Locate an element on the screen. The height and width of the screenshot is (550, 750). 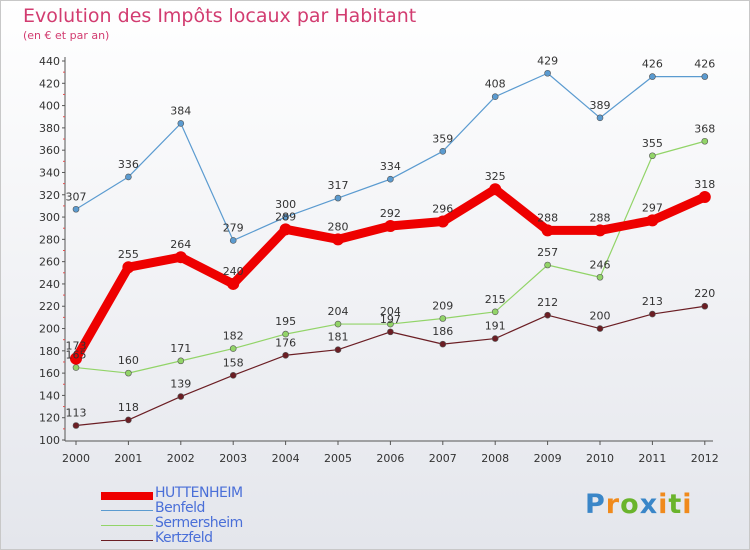
data-label-sermersheim: 355 is located at coordinates (652, 143).